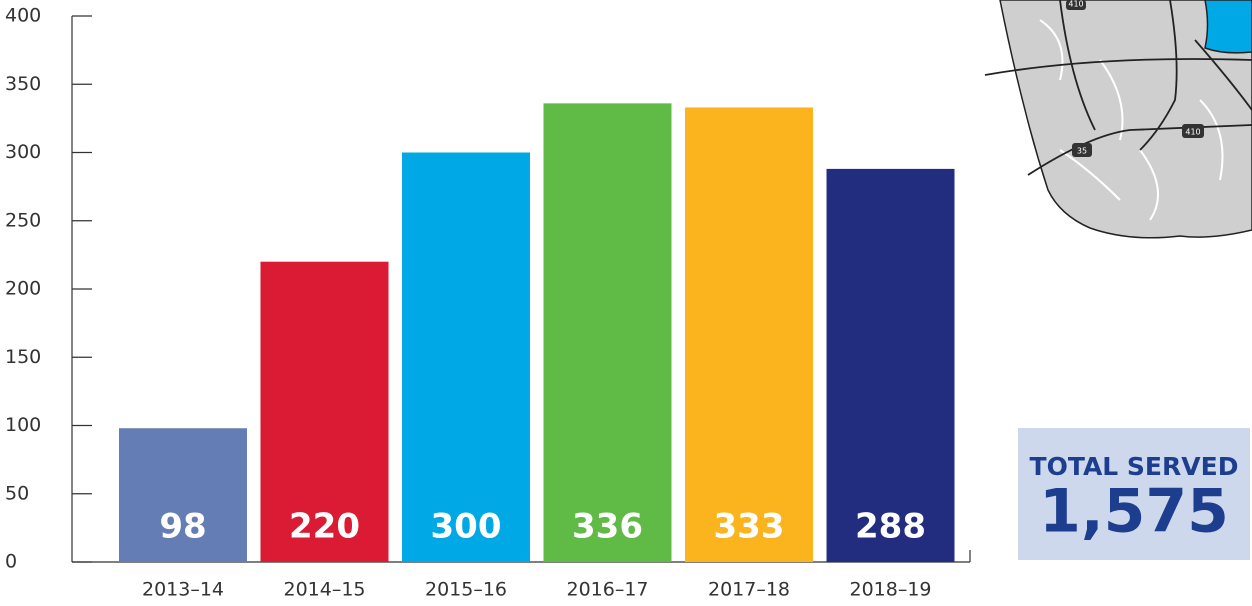  Describe the element at coordinates (23, 16) in the screenshot. I see `y-tick-label: 400` at that location.